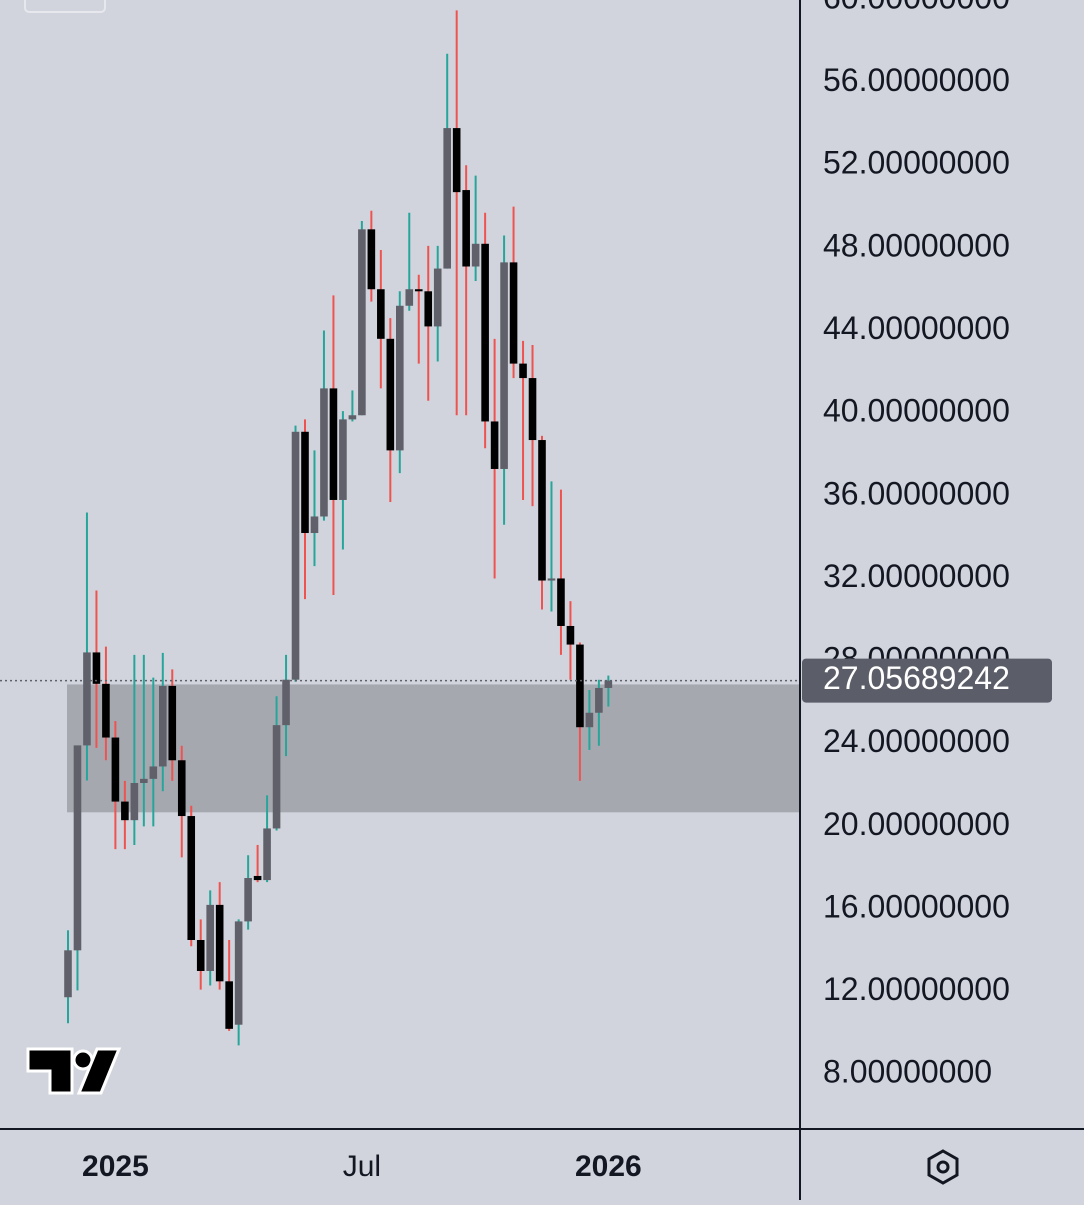  Describe the element at coordinates (916, 741) in the screenshot. I see `y-tick-label: 24.00000000` at that location.